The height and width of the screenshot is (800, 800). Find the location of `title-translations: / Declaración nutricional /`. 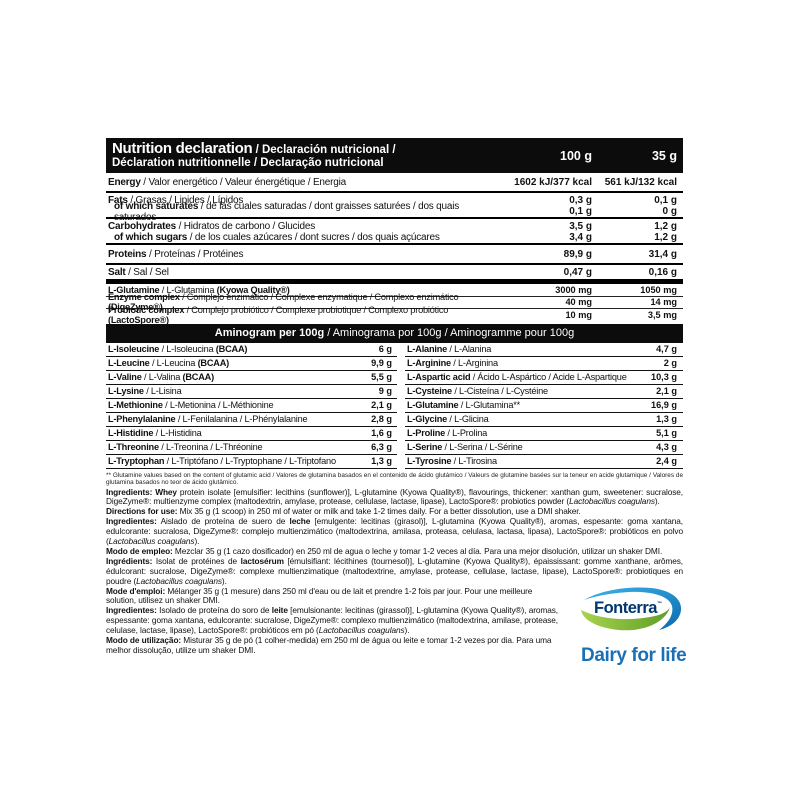

title-translations: / Declaración nutricional / is located at coordinates (324, 149).